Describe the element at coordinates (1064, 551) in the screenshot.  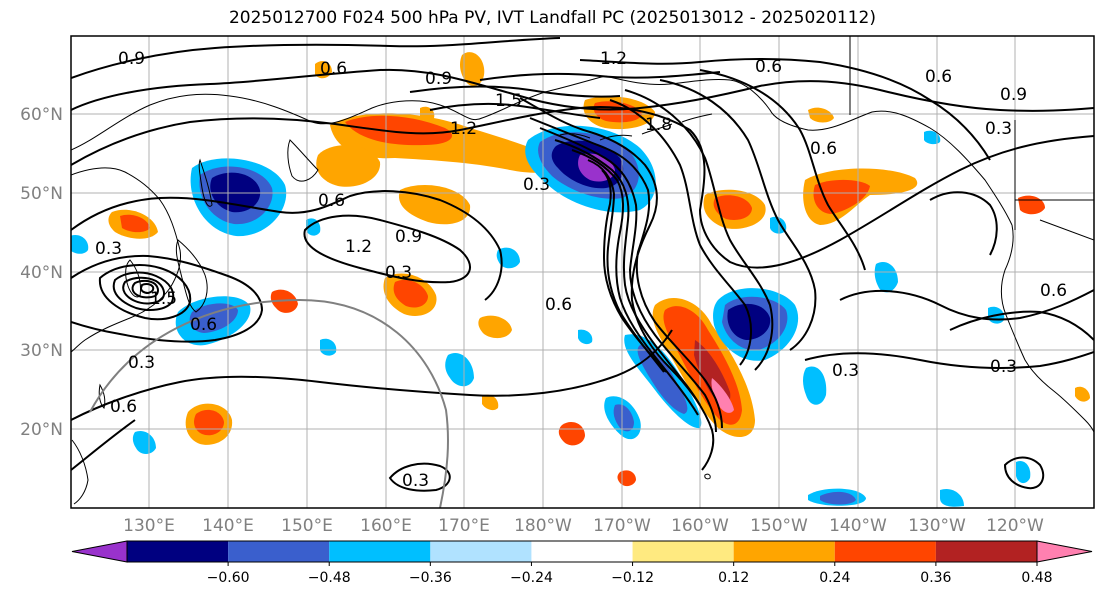
I see `colorbar-extend-high` at that location.